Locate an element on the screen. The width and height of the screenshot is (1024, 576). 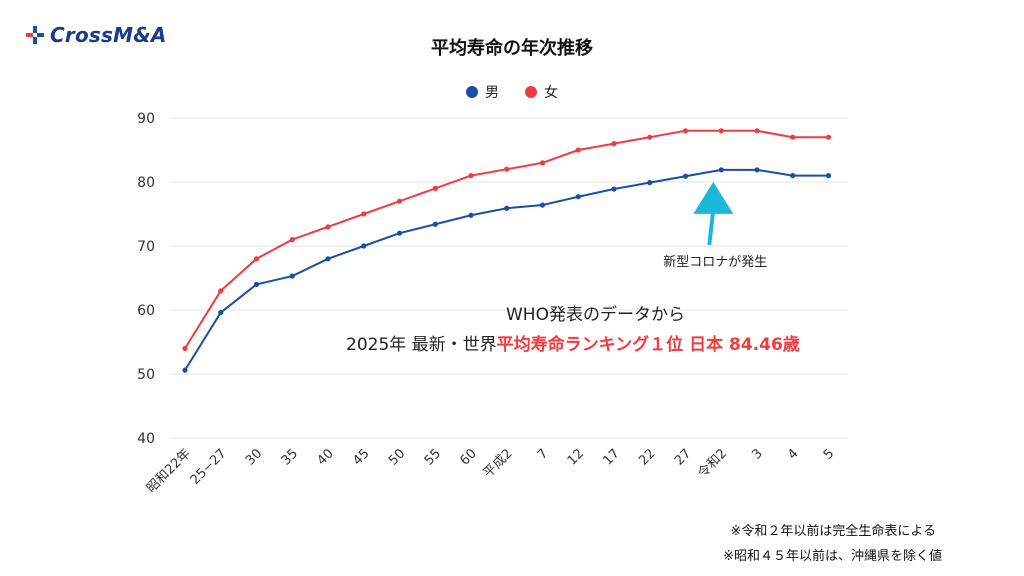
brand-logo: CrossM&A is located at coordinates (96, 35).